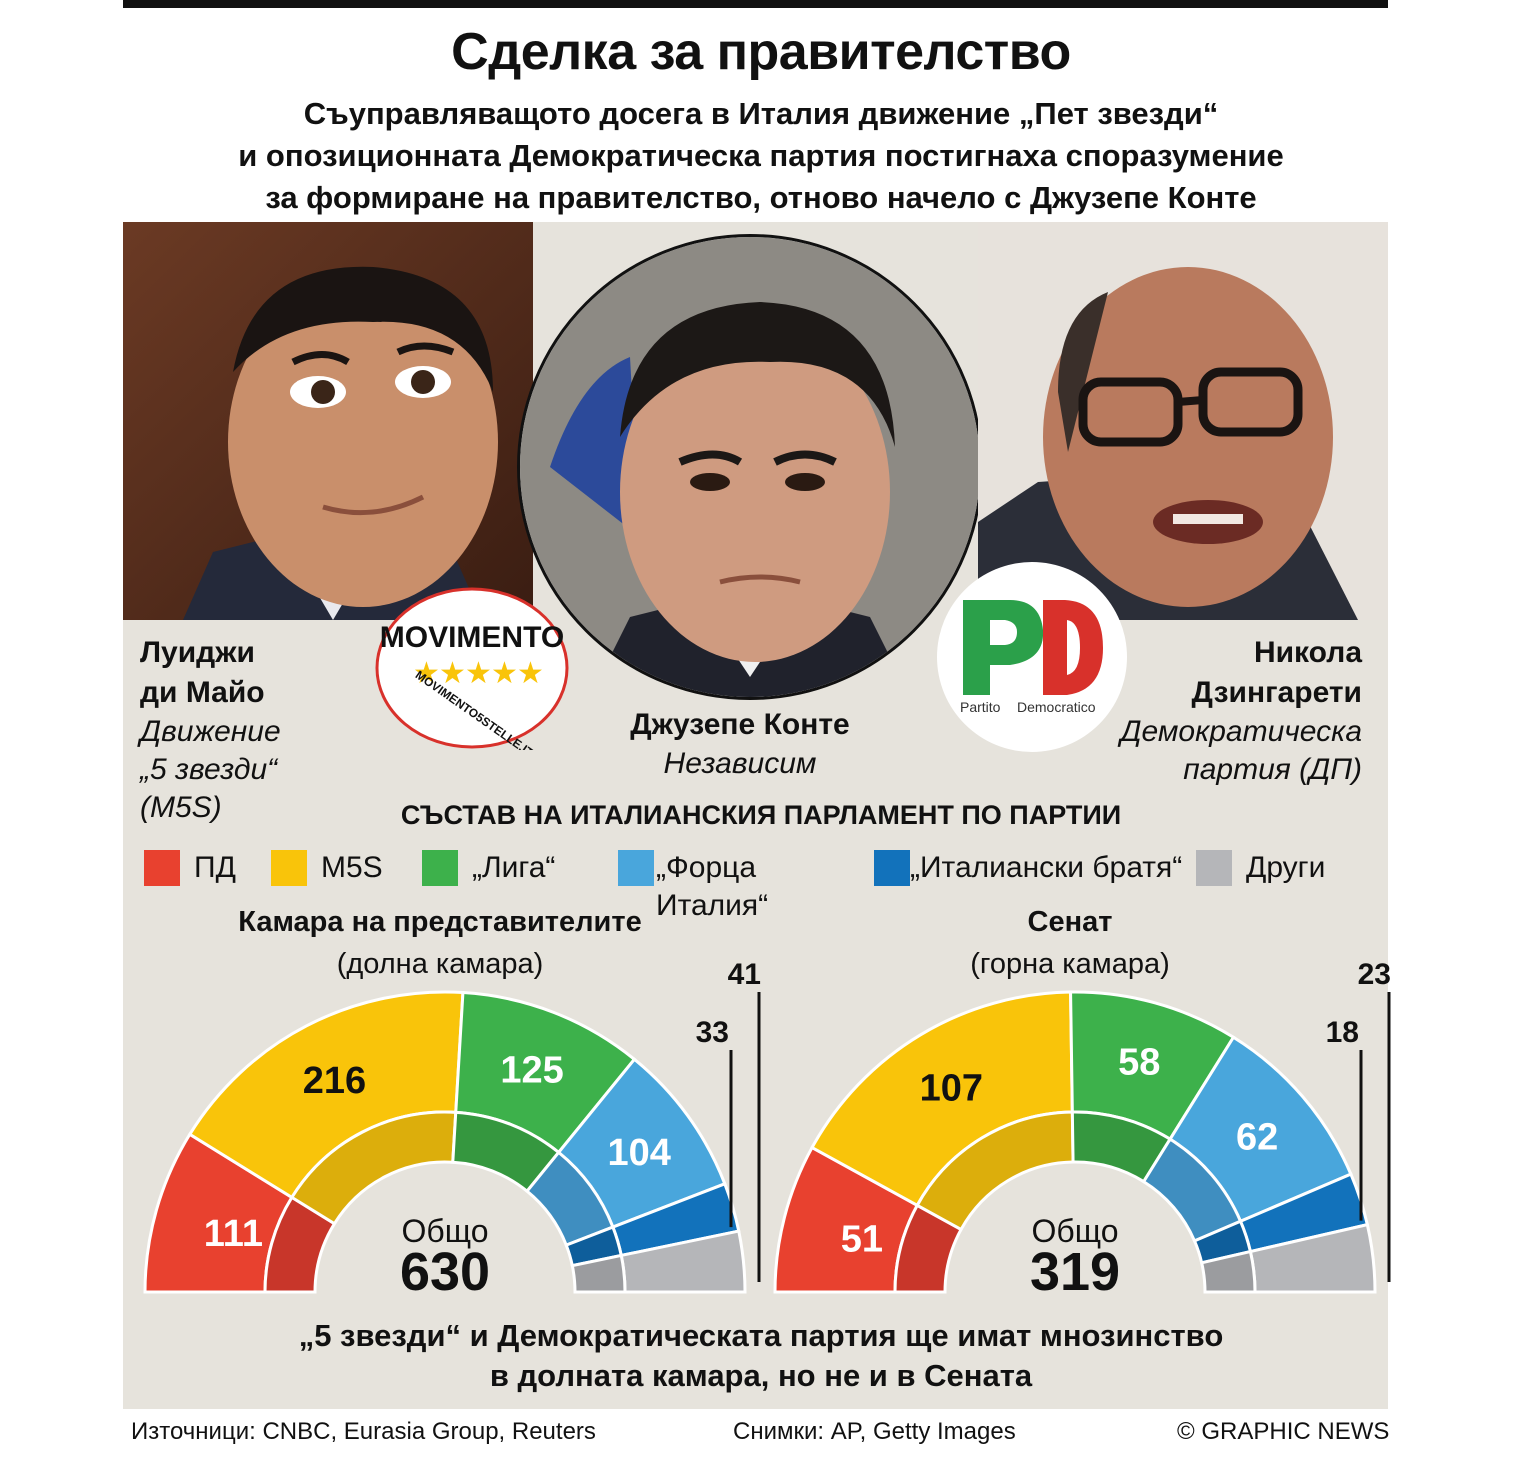 This screenshot has width=1522, height=1457. I want to click on legend-swatch-forza, so click(636, 868).